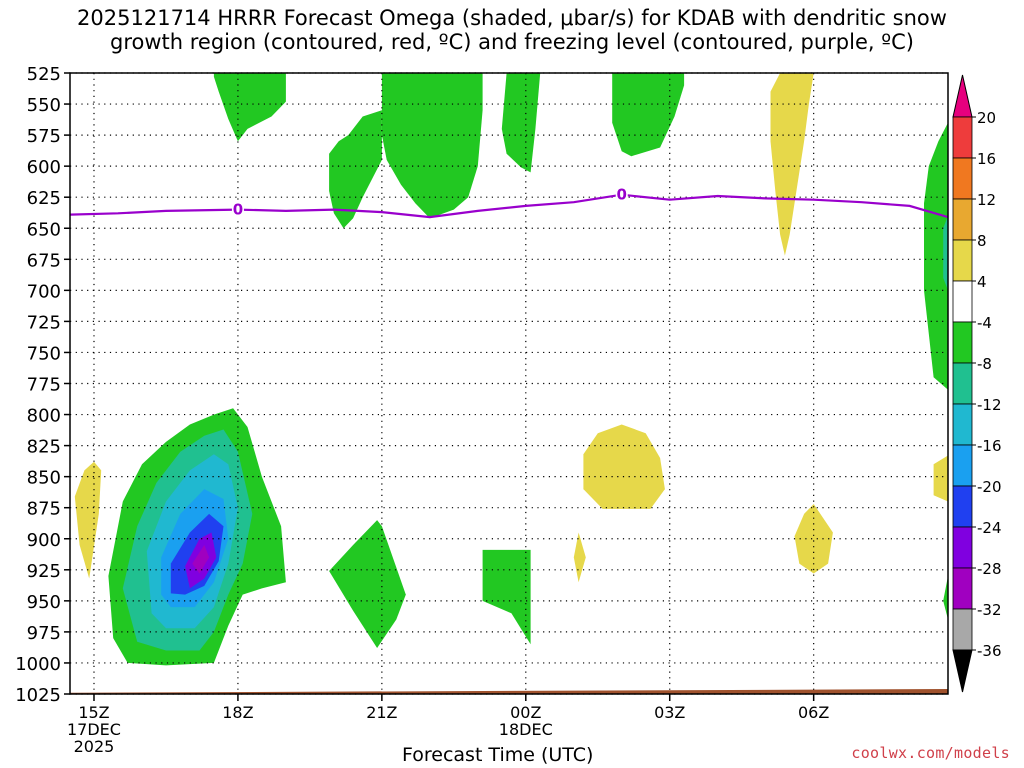  Describe the element at coordinates (44, 571) in the screenshot. I see `y-tick-label: 925` at that location.